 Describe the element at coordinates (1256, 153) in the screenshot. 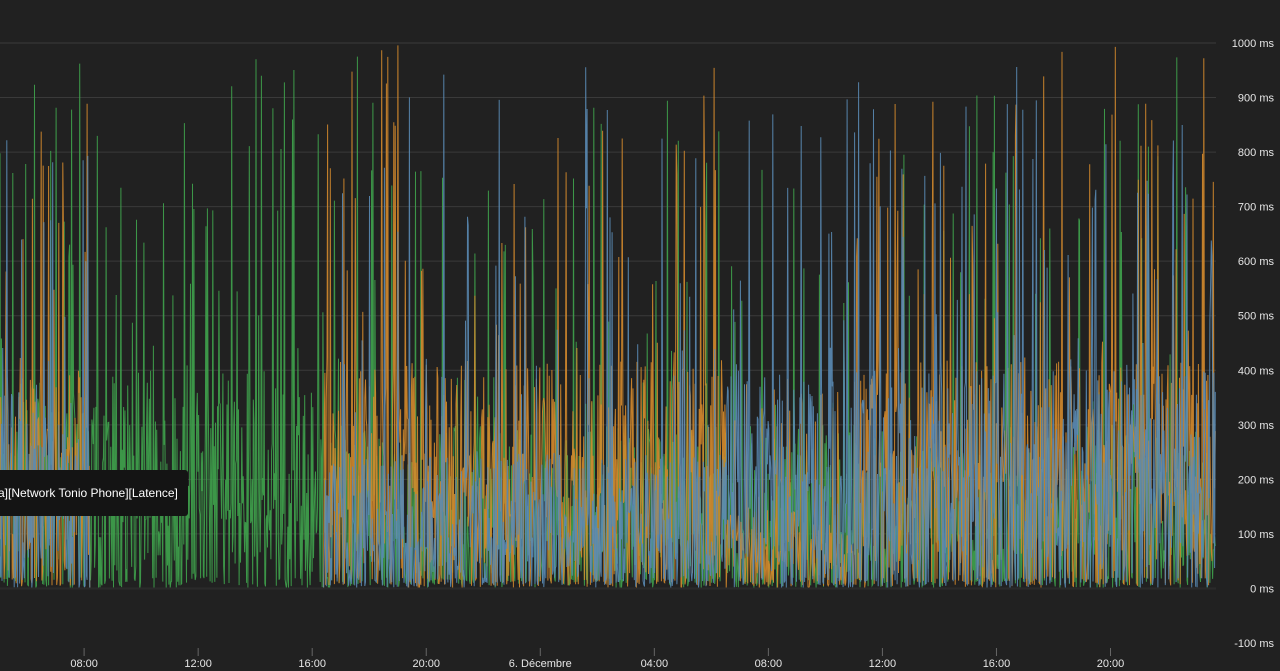

I see `y-tick-label: 800 ms` at that location.